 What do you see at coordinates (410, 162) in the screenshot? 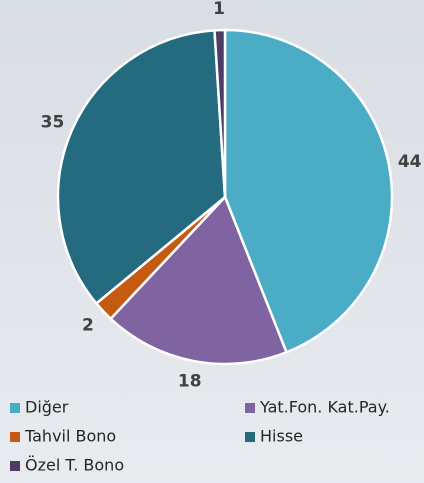
I see `data-label: 44` at bounding box center [410, 162].